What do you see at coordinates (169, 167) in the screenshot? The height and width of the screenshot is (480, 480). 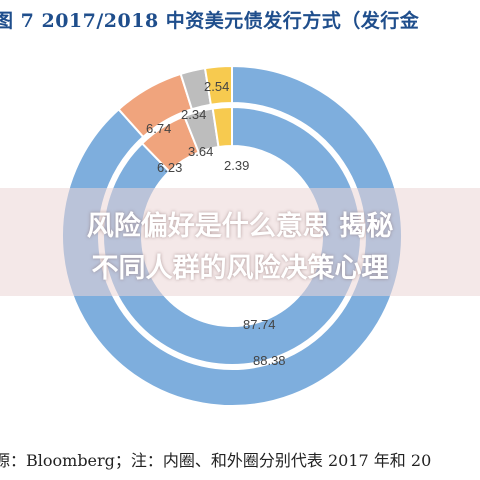 I see `label-inner-orange: 6.23` at bounding box center [169, 167].